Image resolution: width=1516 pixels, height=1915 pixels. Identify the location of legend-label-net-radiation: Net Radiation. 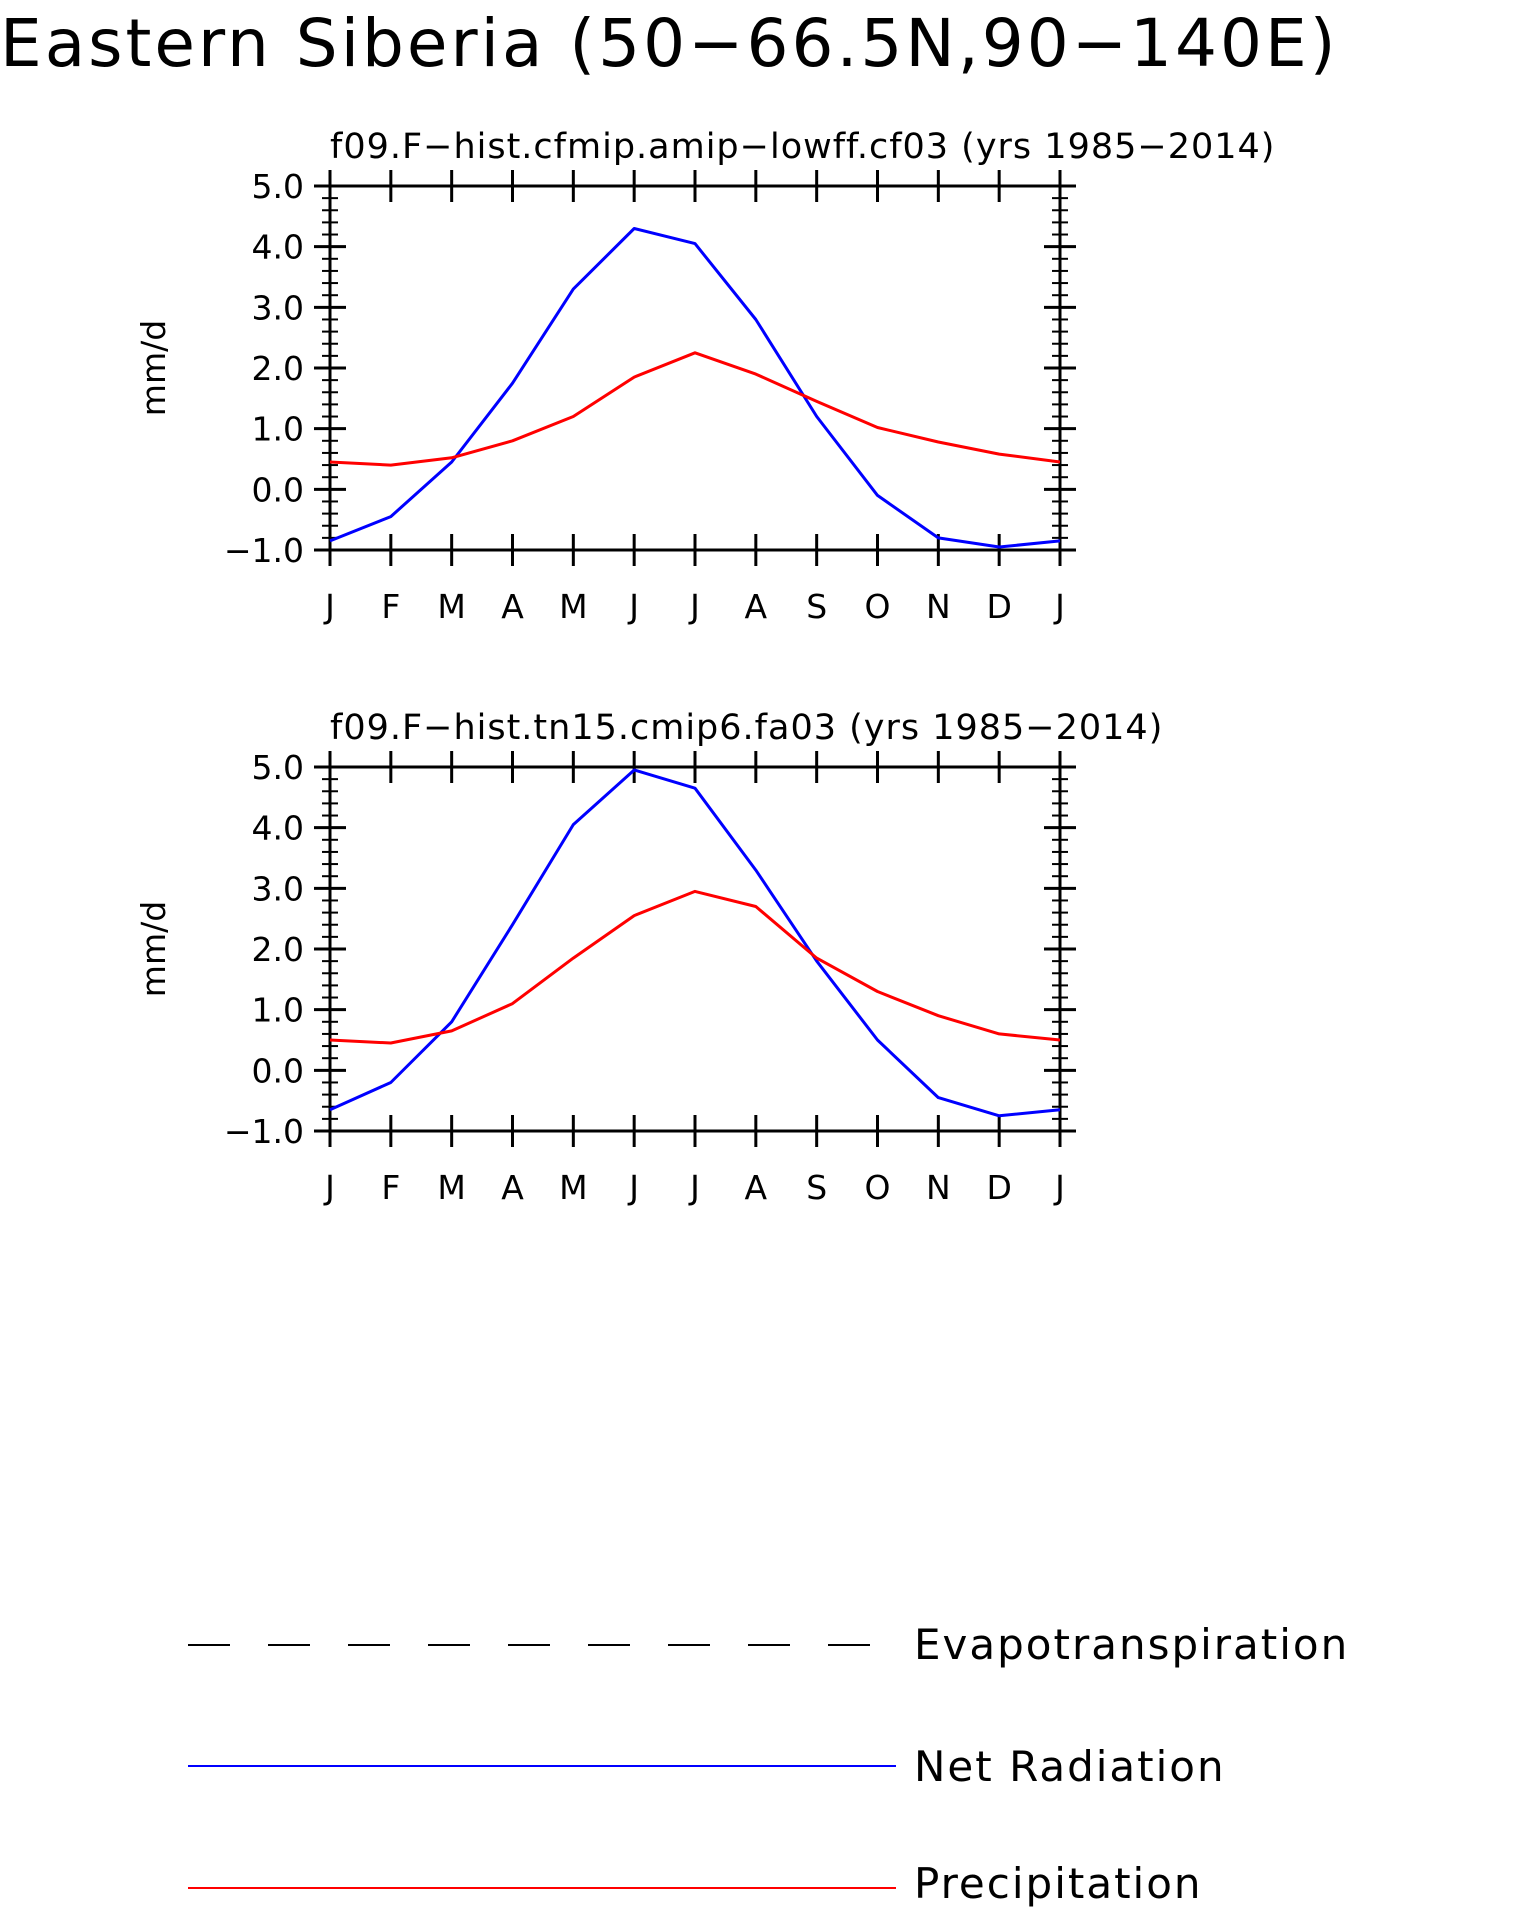
(1070, 1766).